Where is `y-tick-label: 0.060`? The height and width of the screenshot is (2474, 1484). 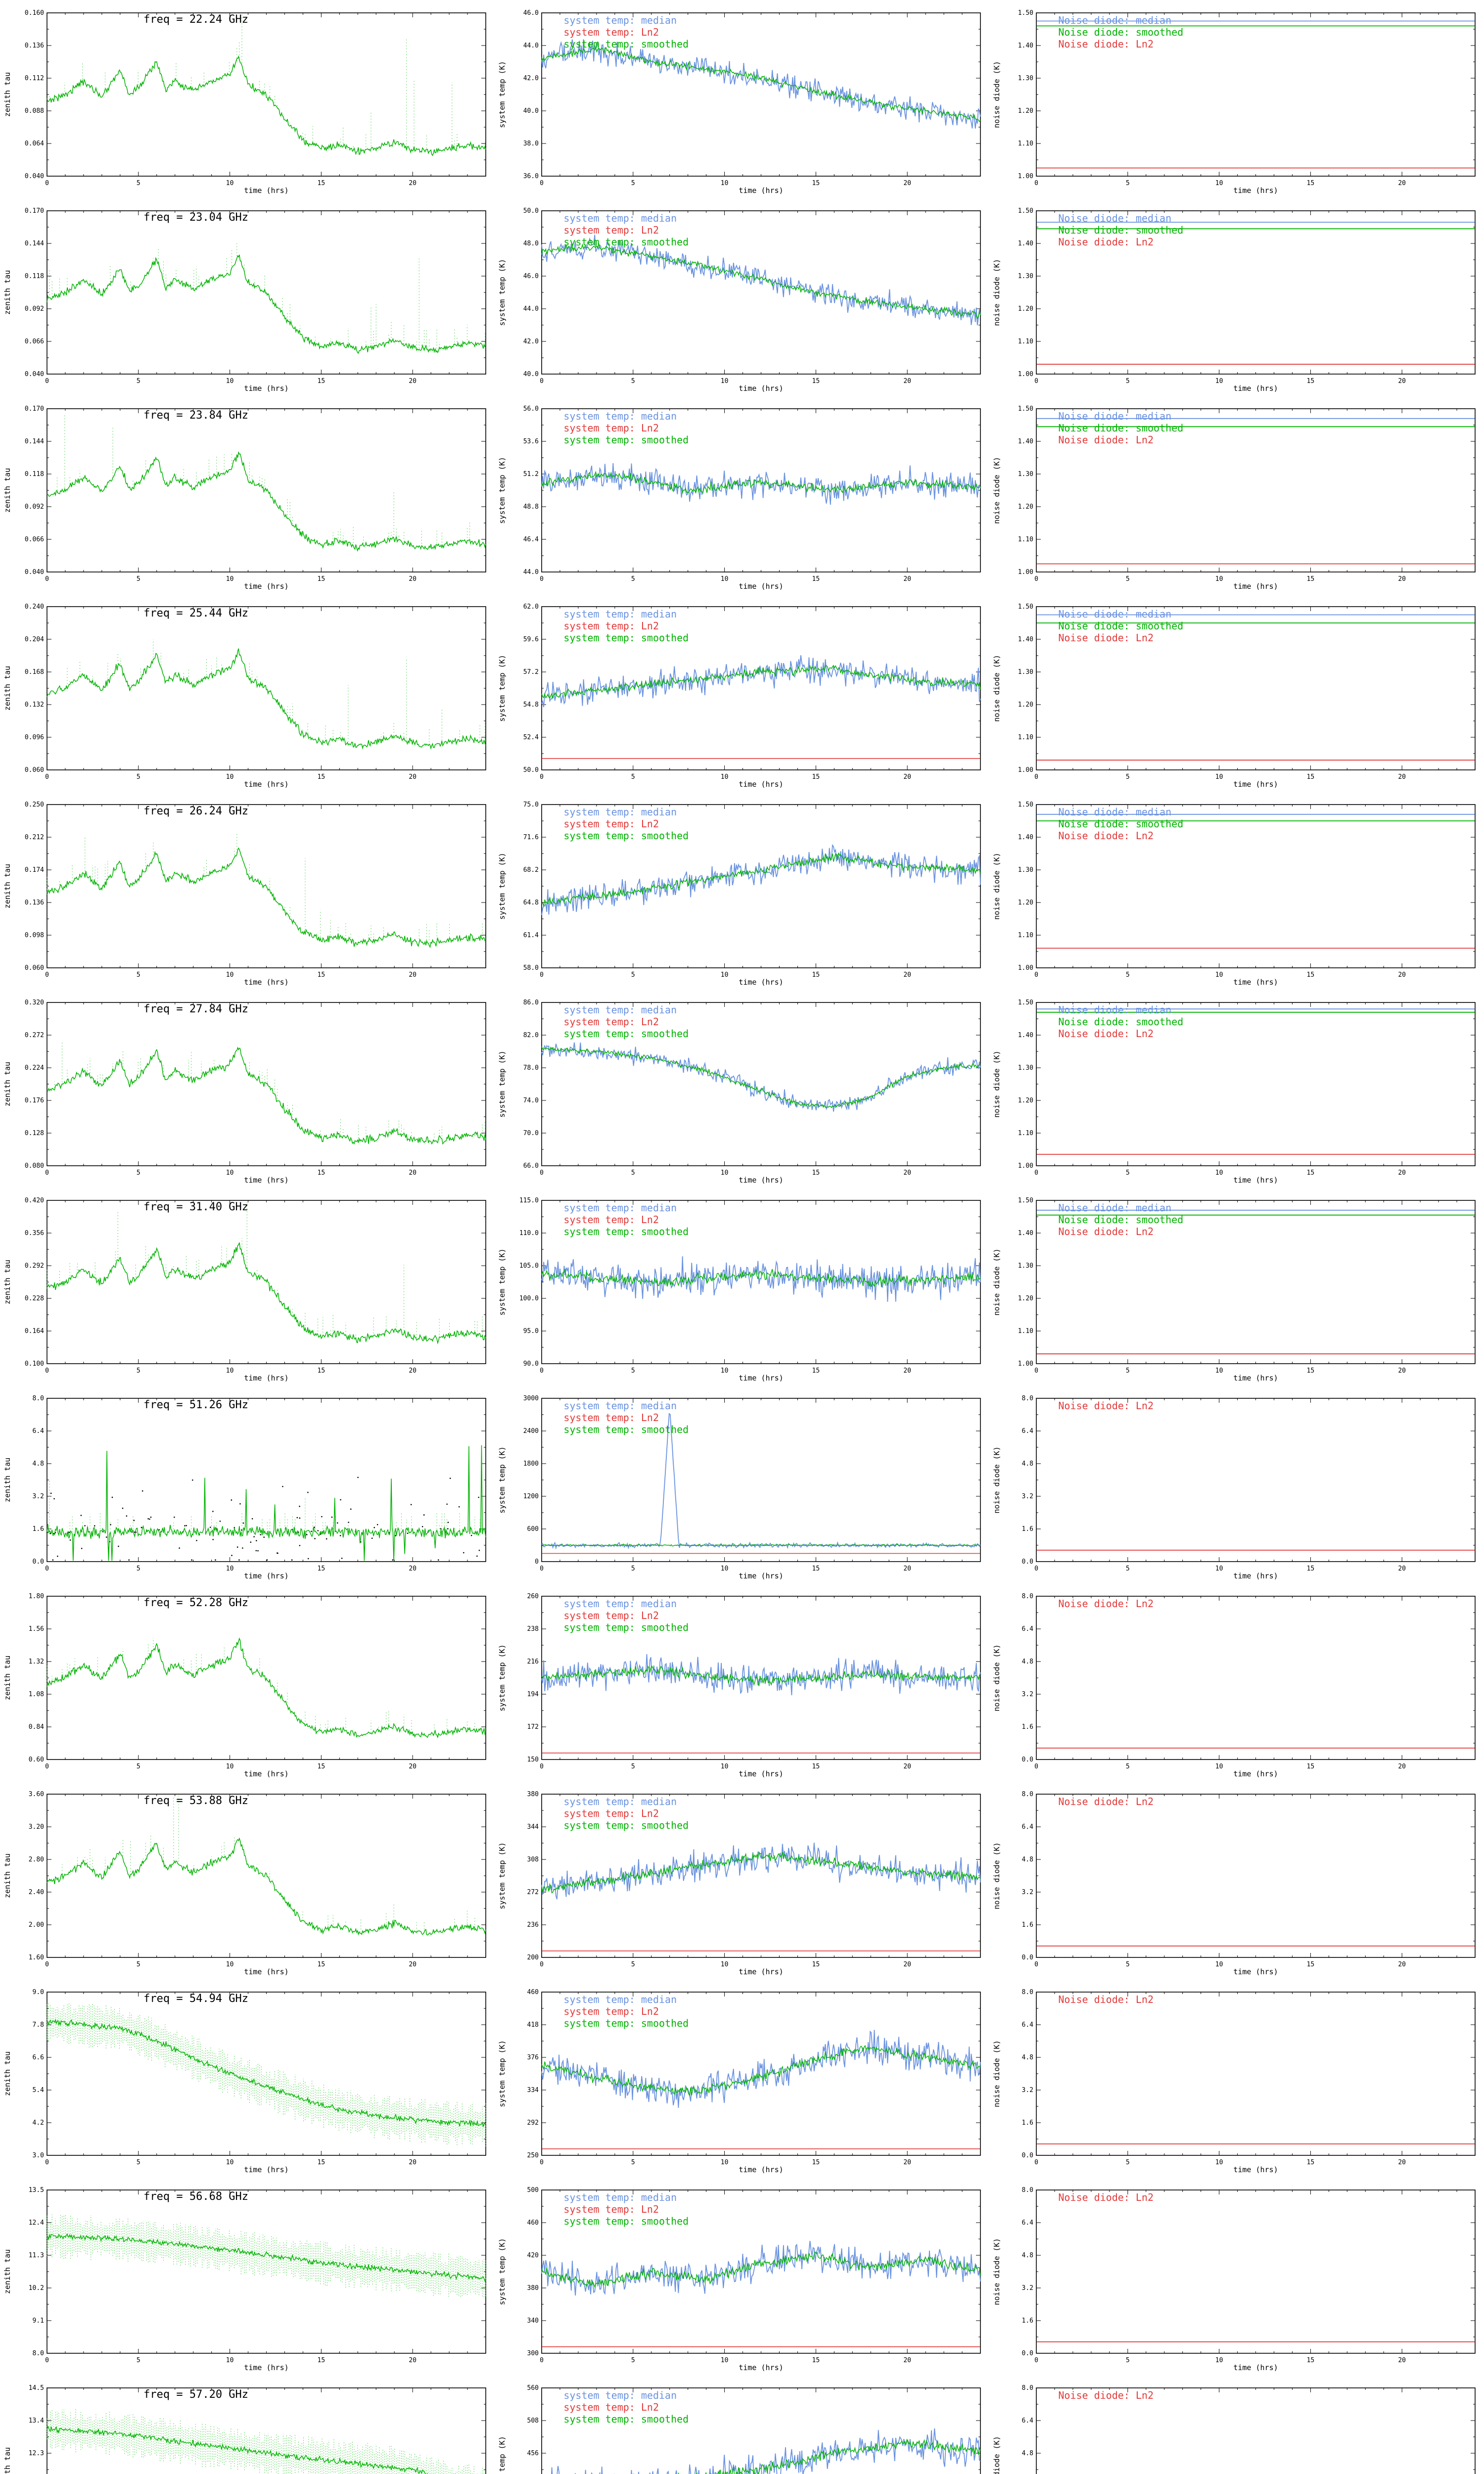 y-tick-label: 0.060 is located at coordinates (34, 770).